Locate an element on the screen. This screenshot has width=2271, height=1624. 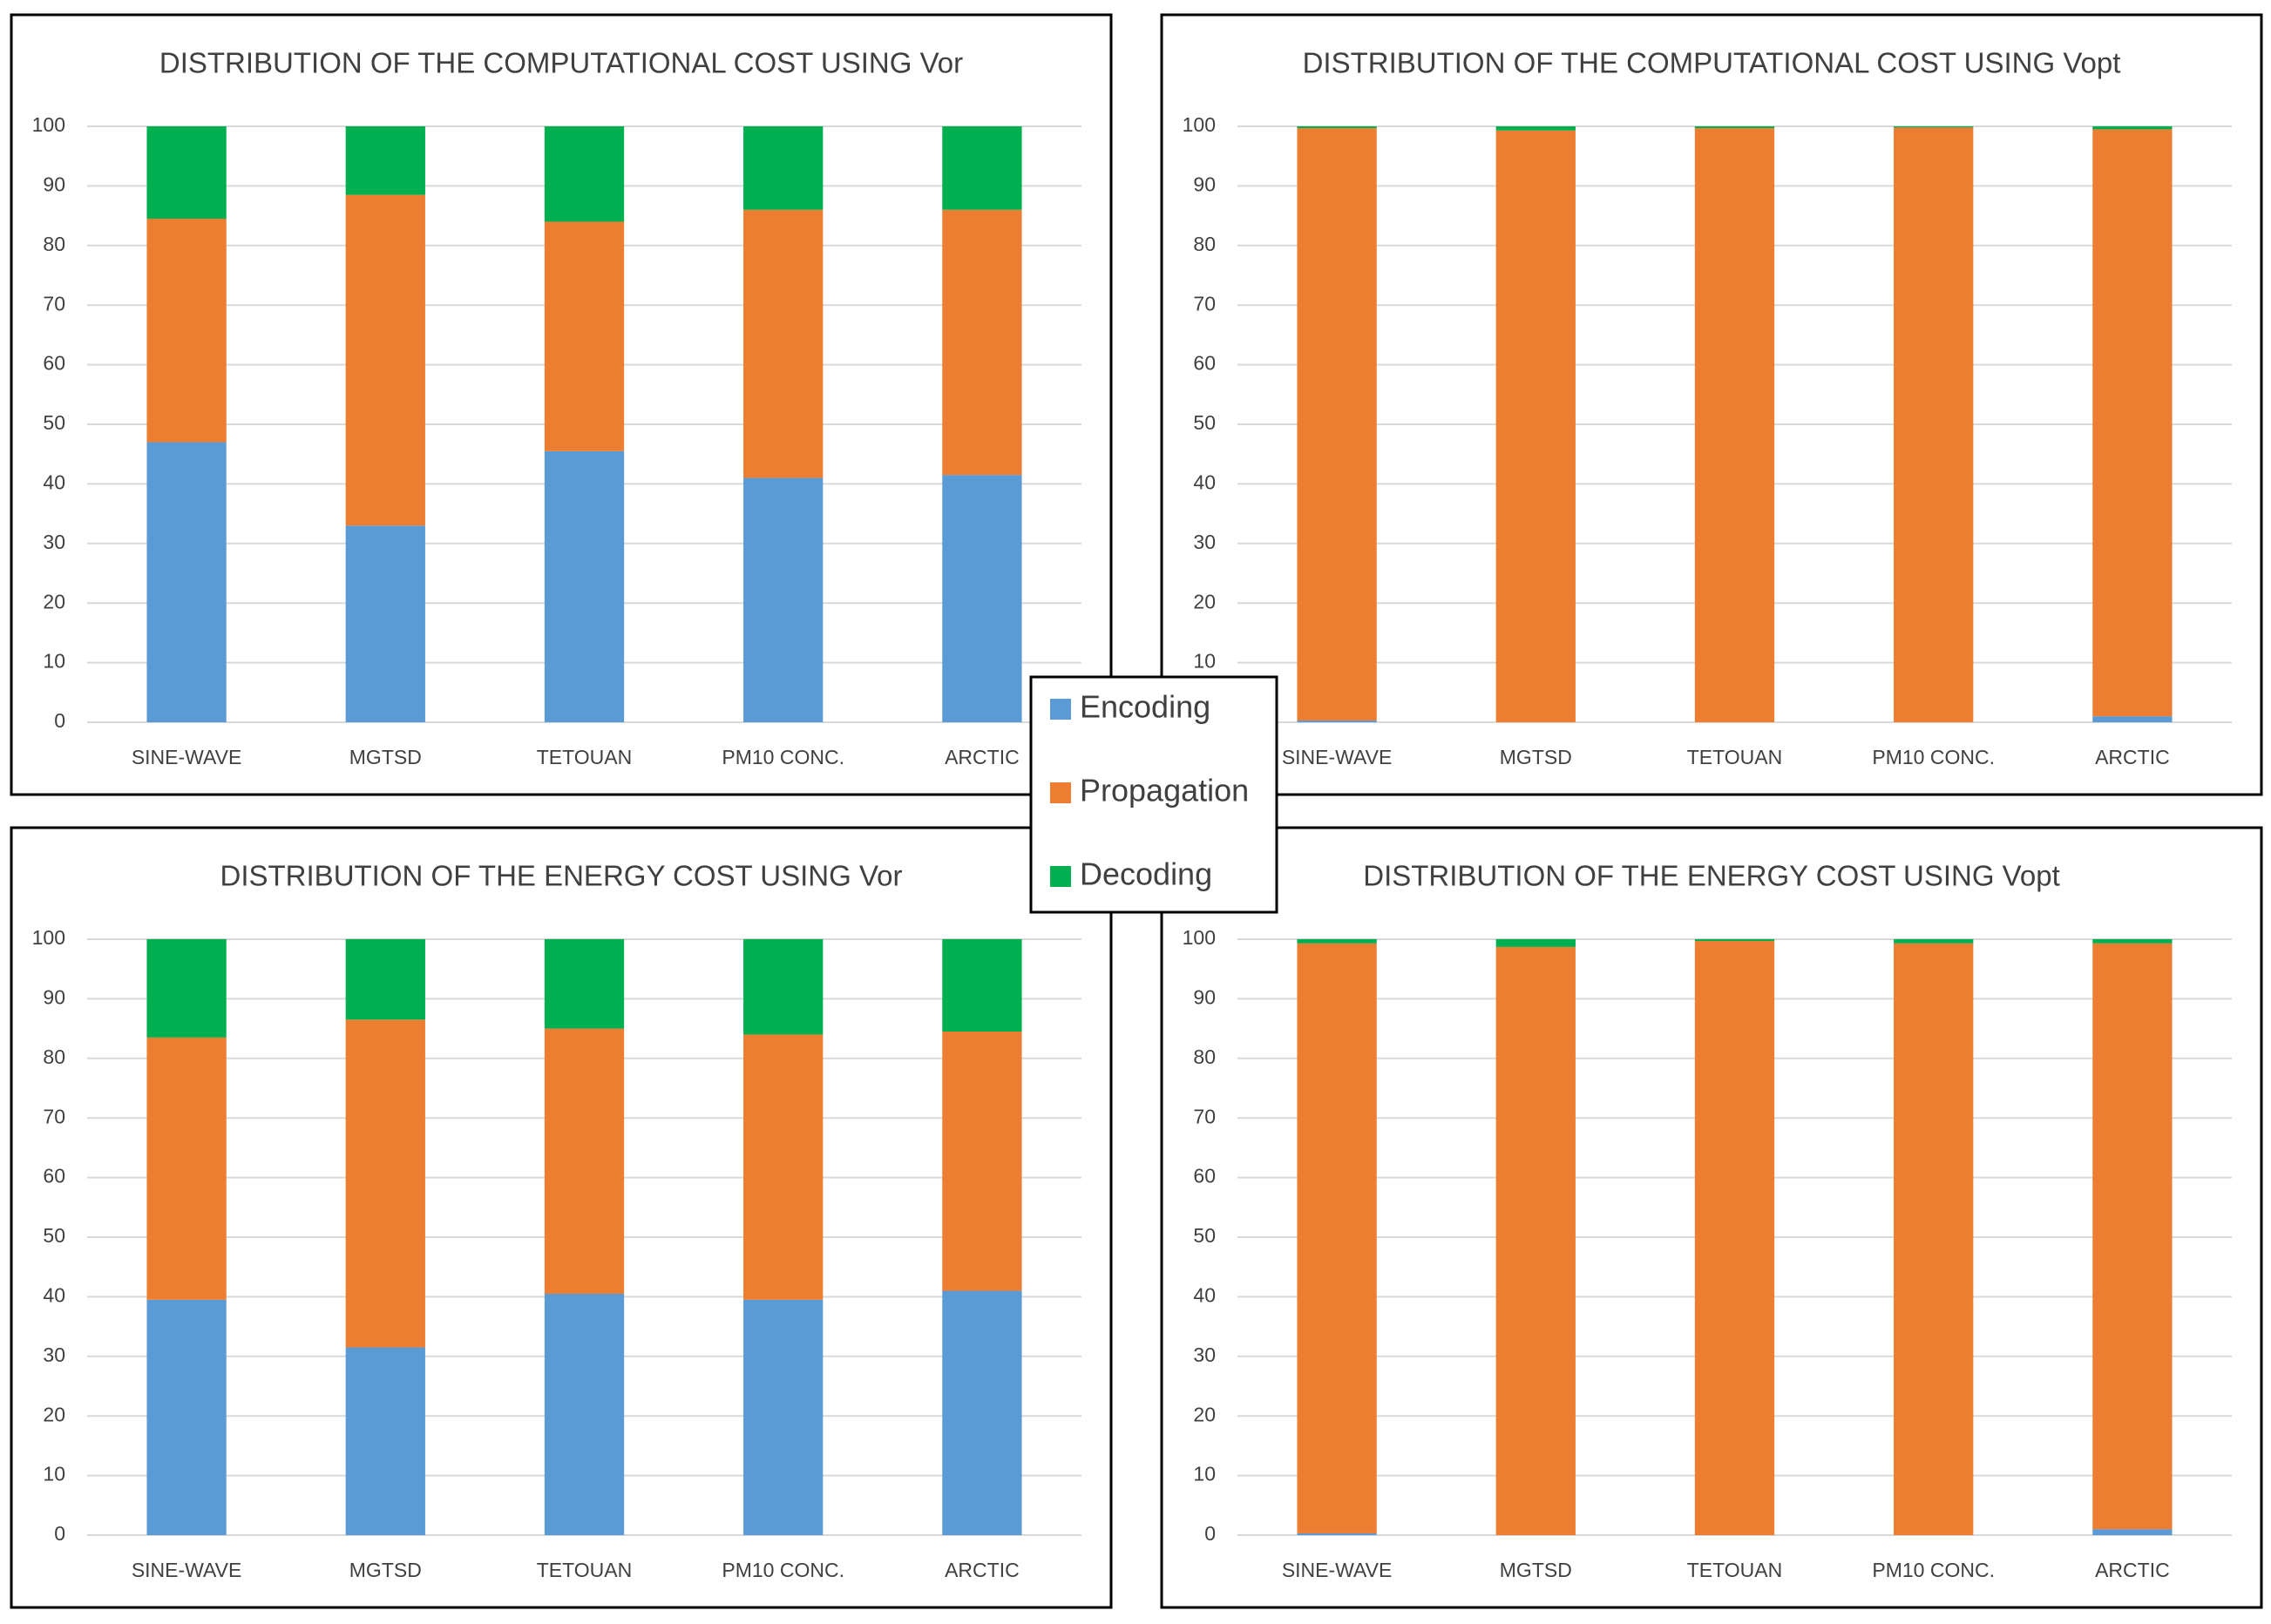
legend-label: Encoding is located at coordinates (1145, 707).